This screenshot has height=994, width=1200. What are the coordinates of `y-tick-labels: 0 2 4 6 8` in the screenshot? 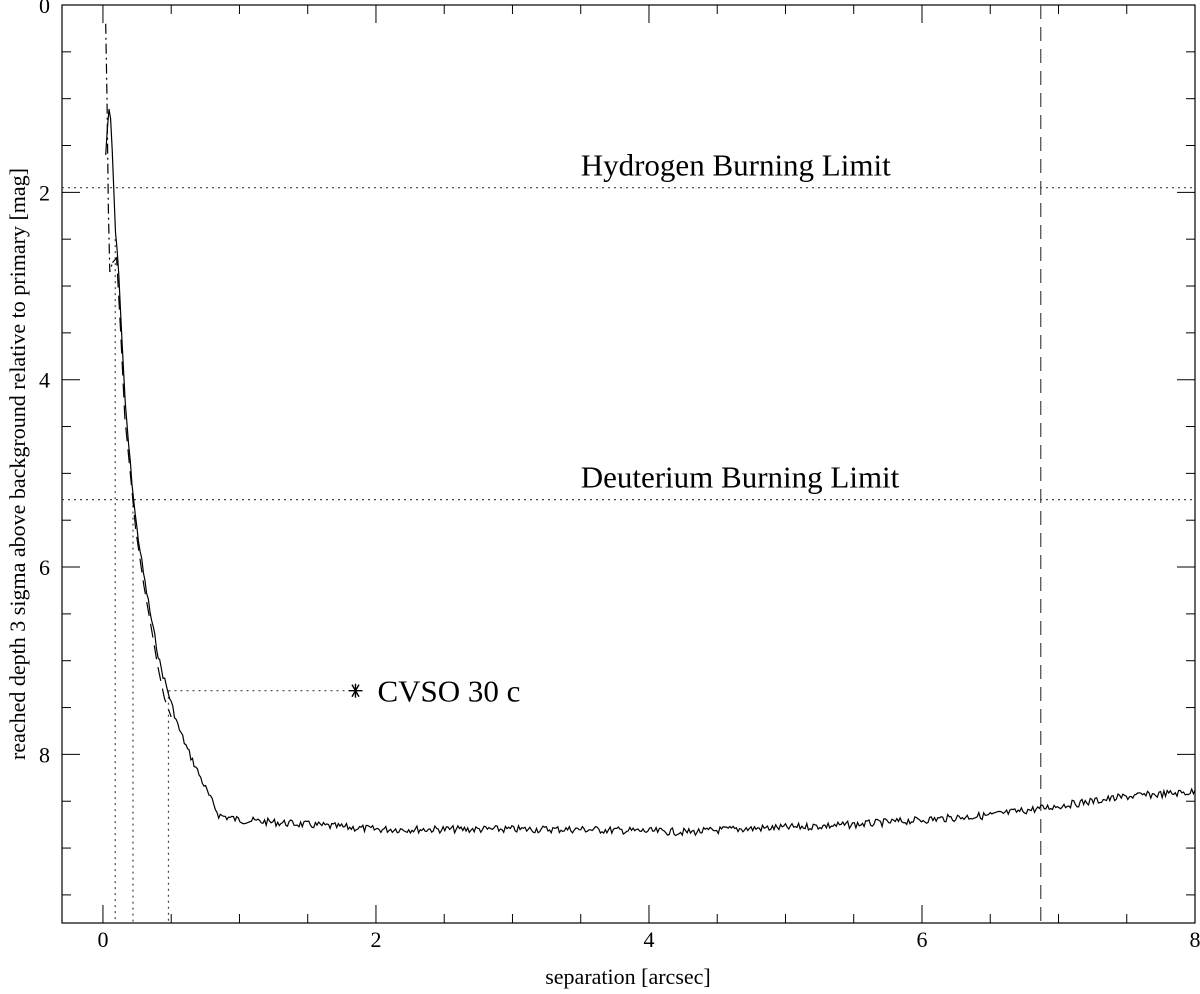 It's located at (44, 383).